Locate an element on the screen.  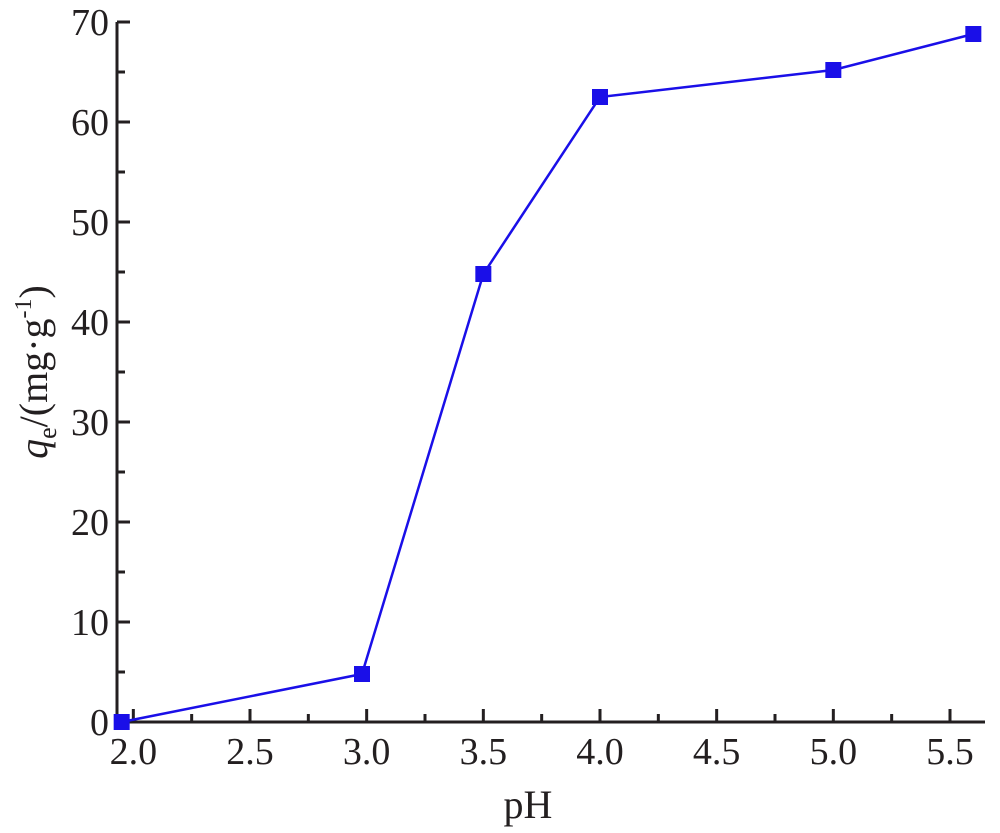
y-tick-label: 50 is located at coordinates (90, 223).